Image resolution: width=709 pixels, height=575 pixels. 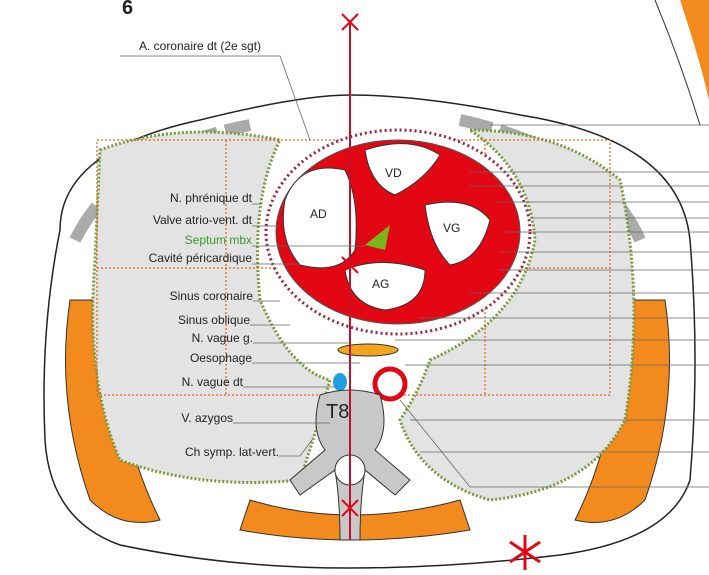 I want to click on right-ventricle, so click(x=402, y=169).